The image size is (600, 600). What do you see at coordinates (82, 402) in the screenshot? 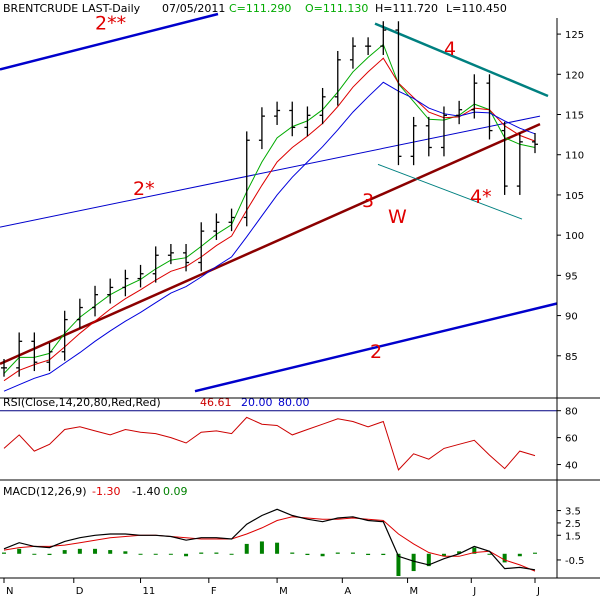
I see `rsi-title: RSI(Close,14,20,80,Red,Red)` at bounding box center [82, 402].